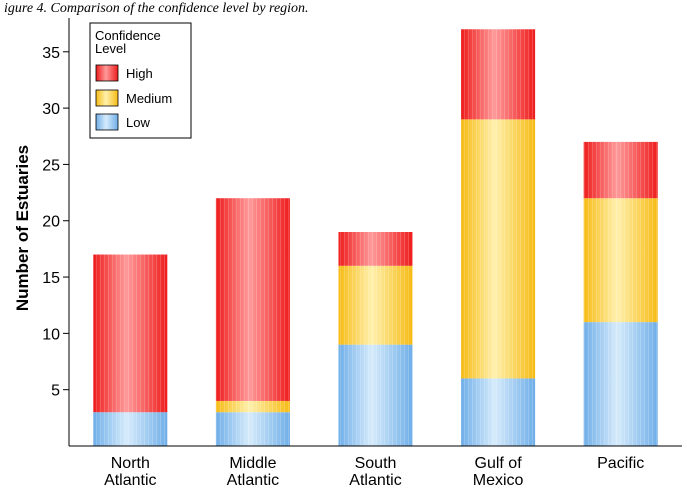 Image resolution: width=687 pixels, height=488 pixels. What do you see at coordinates (498, 480) in the screenshot?
I see `x-category-label-line-3-1: Mexico` at bounding box center [498, 480].